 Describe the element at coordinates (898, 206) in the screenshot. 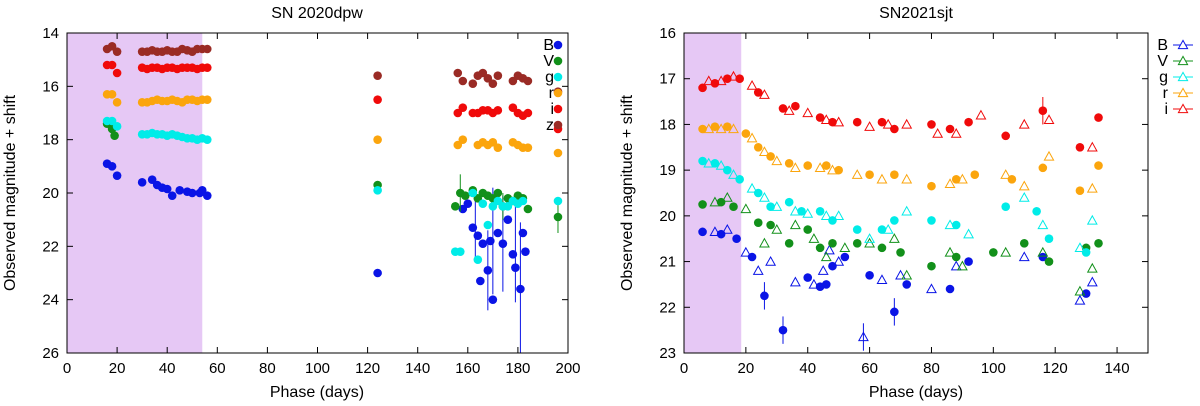

I see `series-g` at that location.